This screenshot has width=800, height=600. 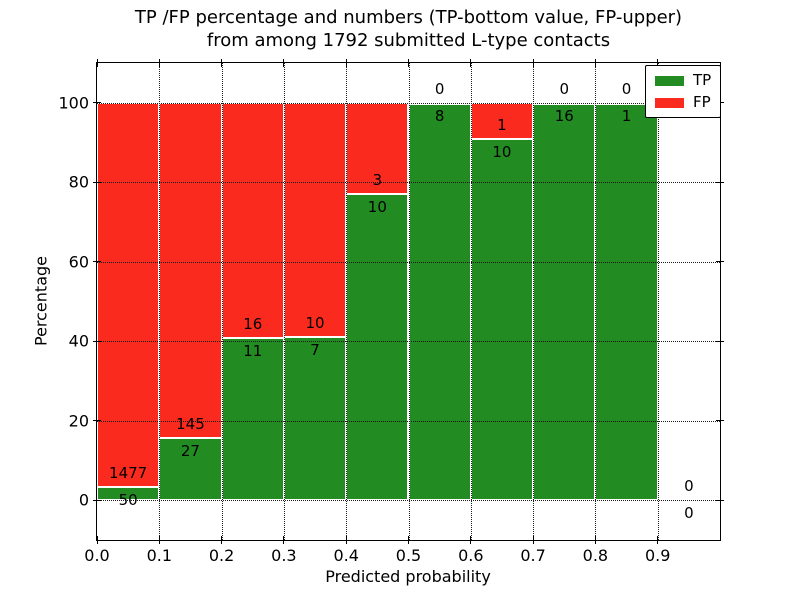 I want to click on y-tick-label: 0, so click(x=83, y=500).